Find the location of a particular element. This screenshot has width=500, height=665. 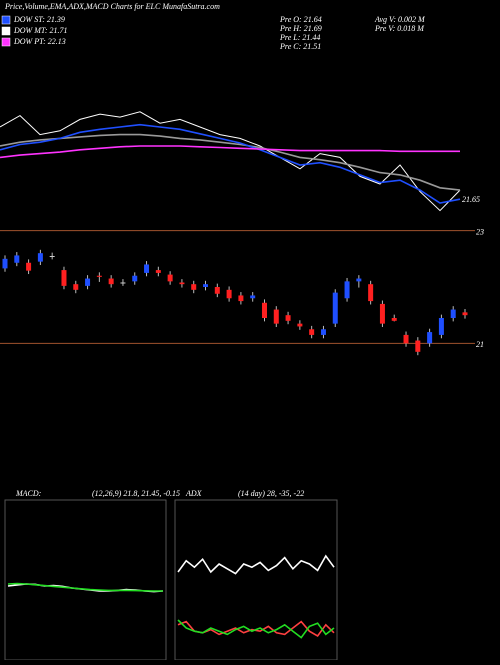

legend-label: DOW ST: 21.39 is located at coordinates (39, 19).